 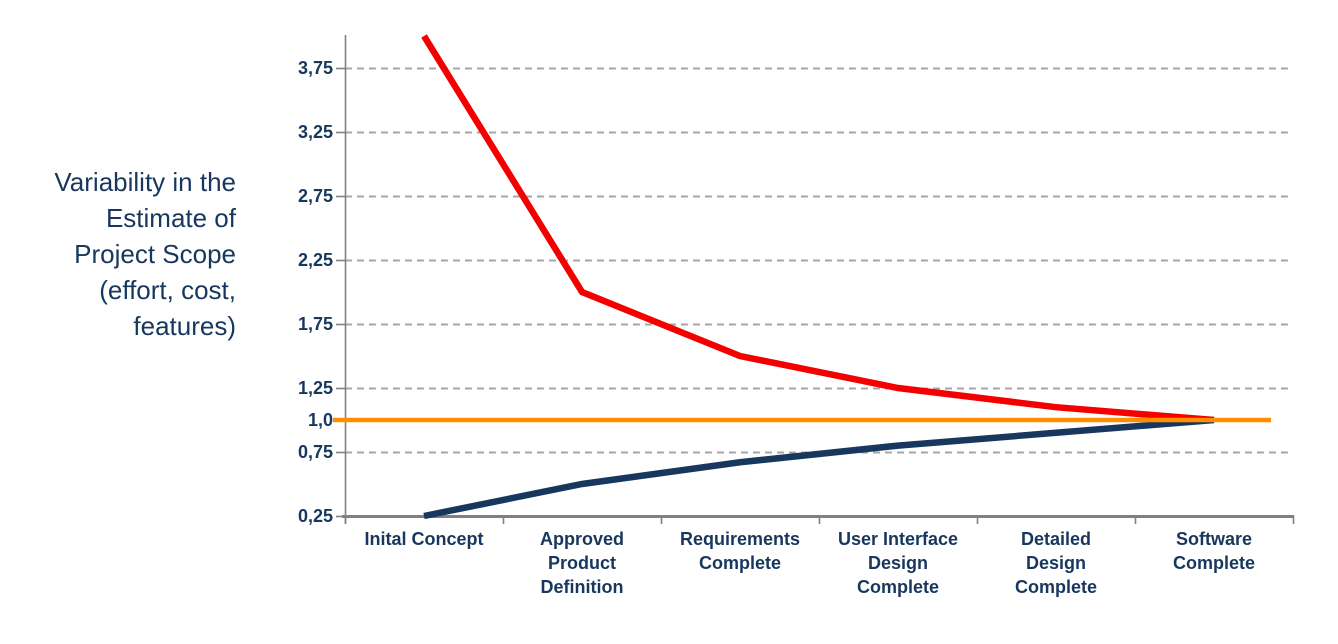 I want to click on x-category-label: Inital Concept, so click(x=424, y=539).